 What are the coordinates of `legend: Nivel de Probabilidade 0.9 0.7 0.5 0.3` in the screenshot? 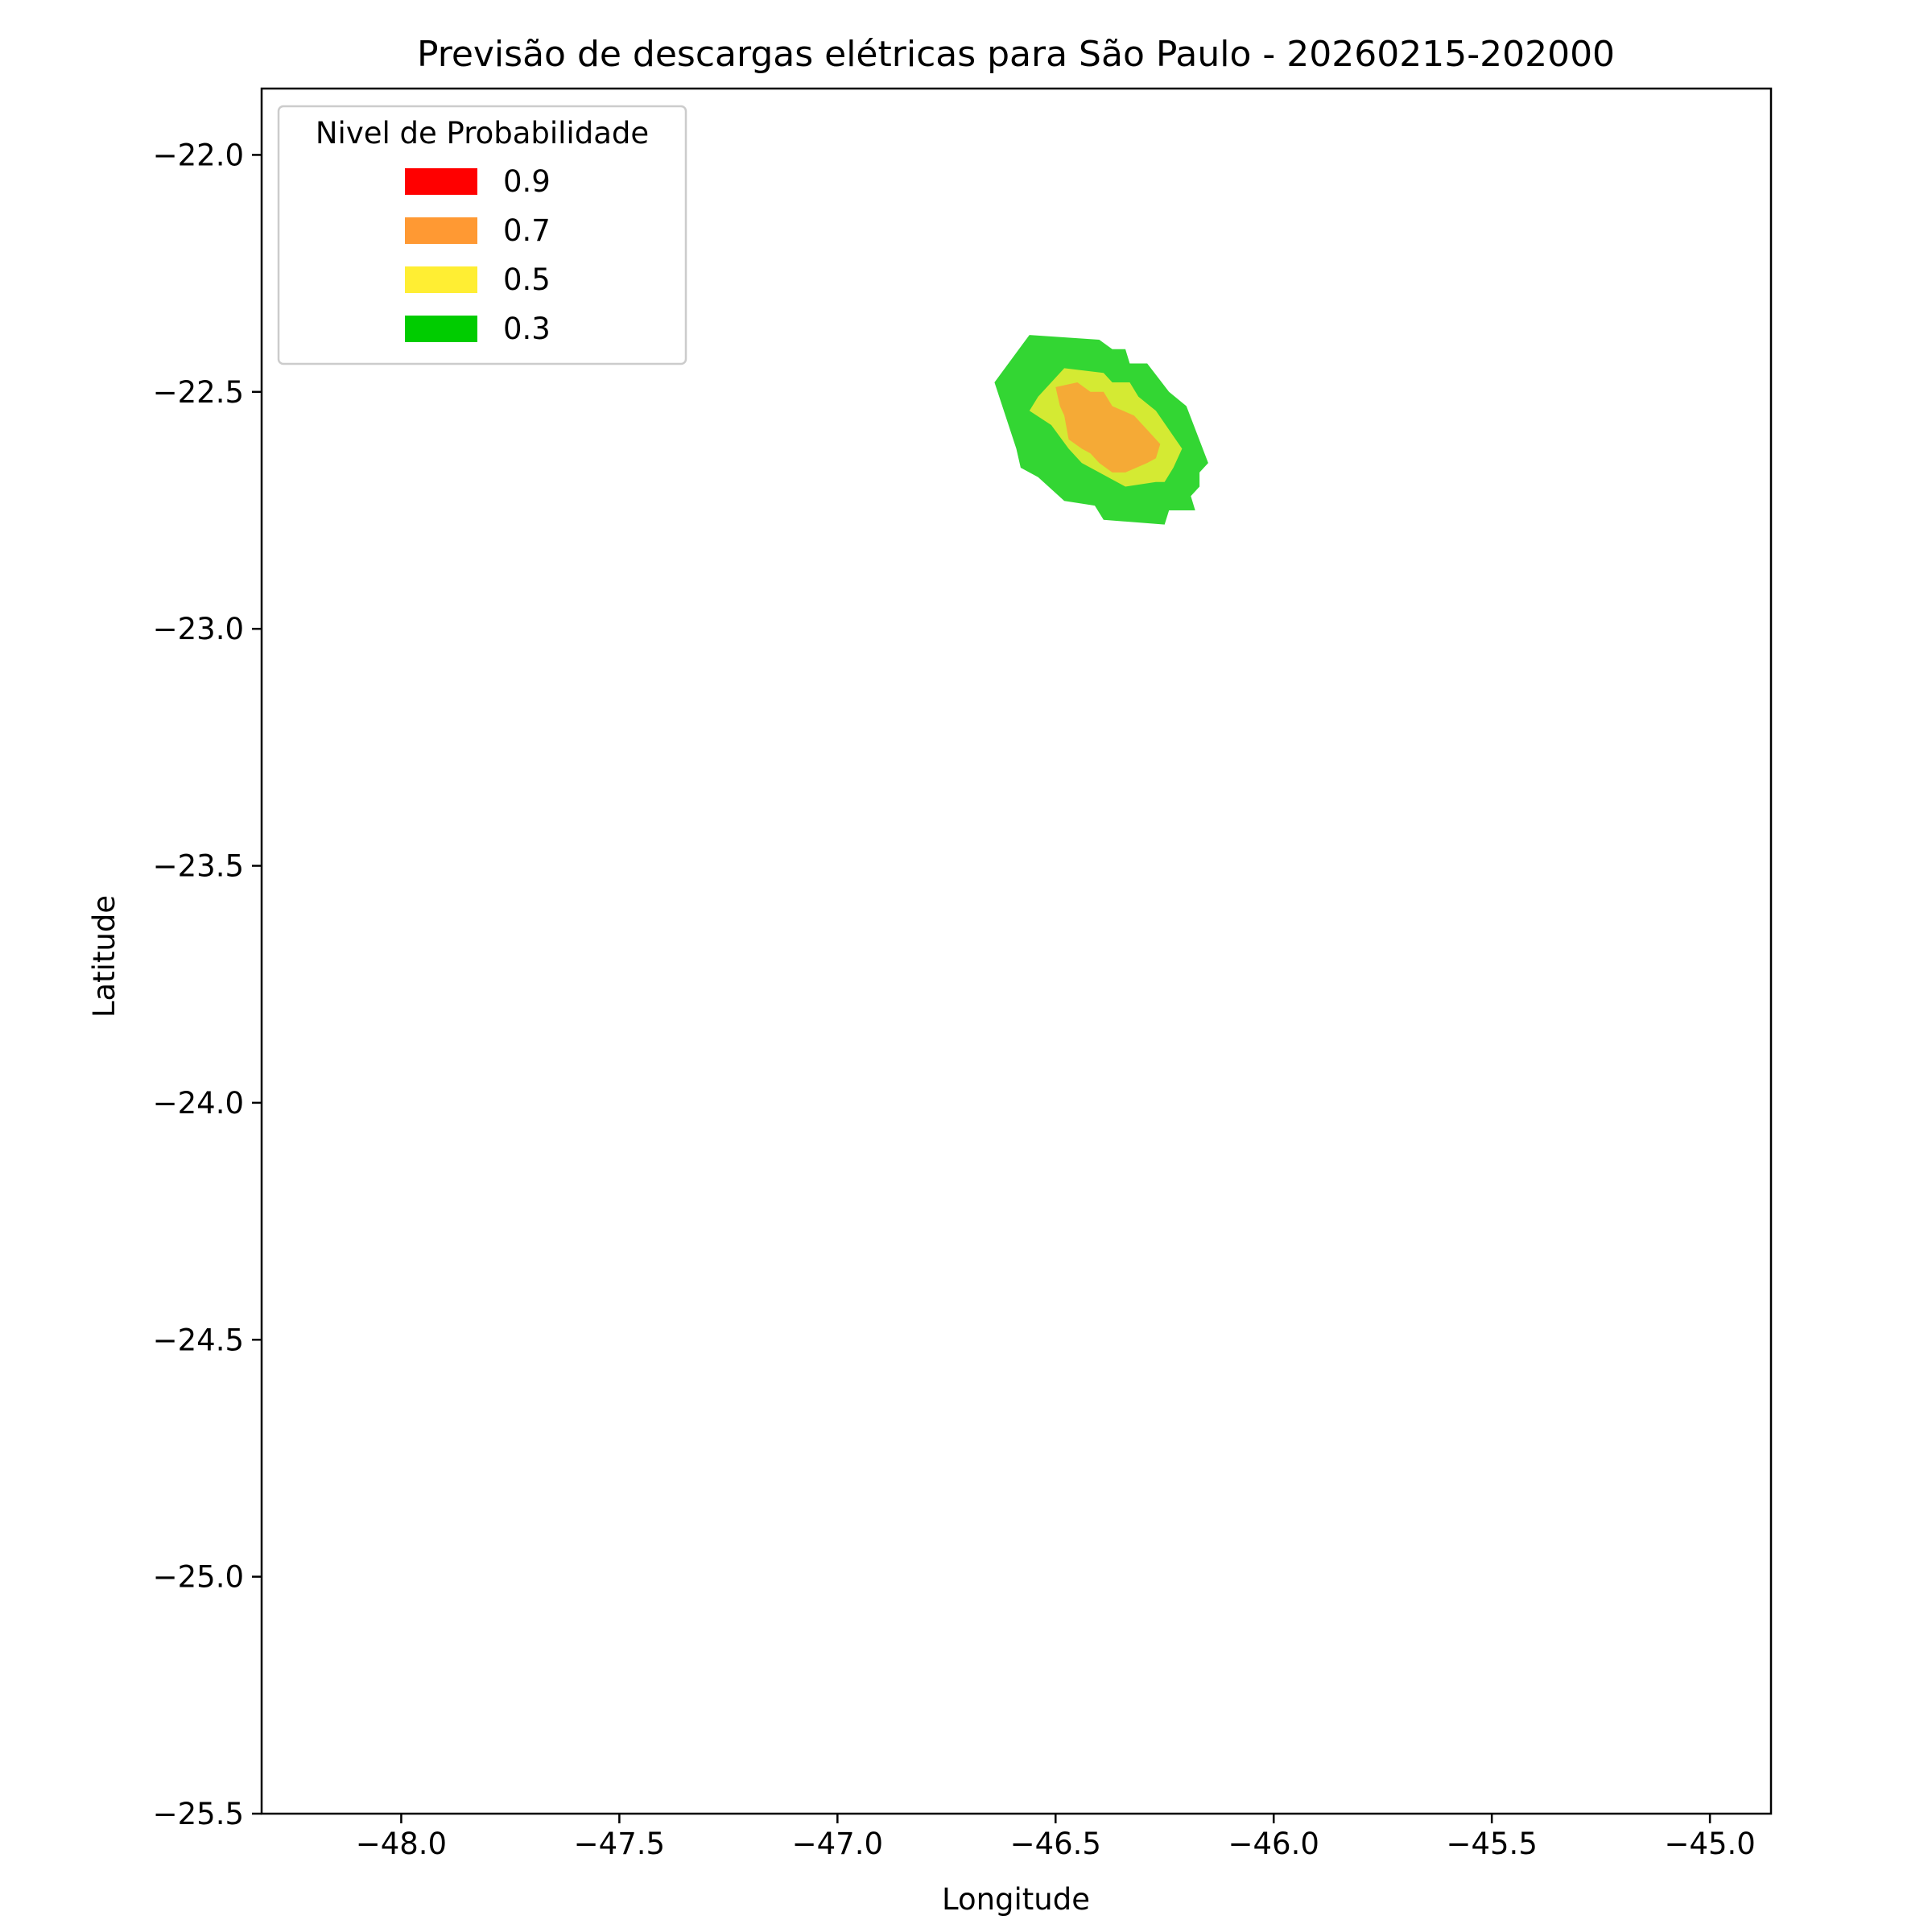 It's located at (482, 235).